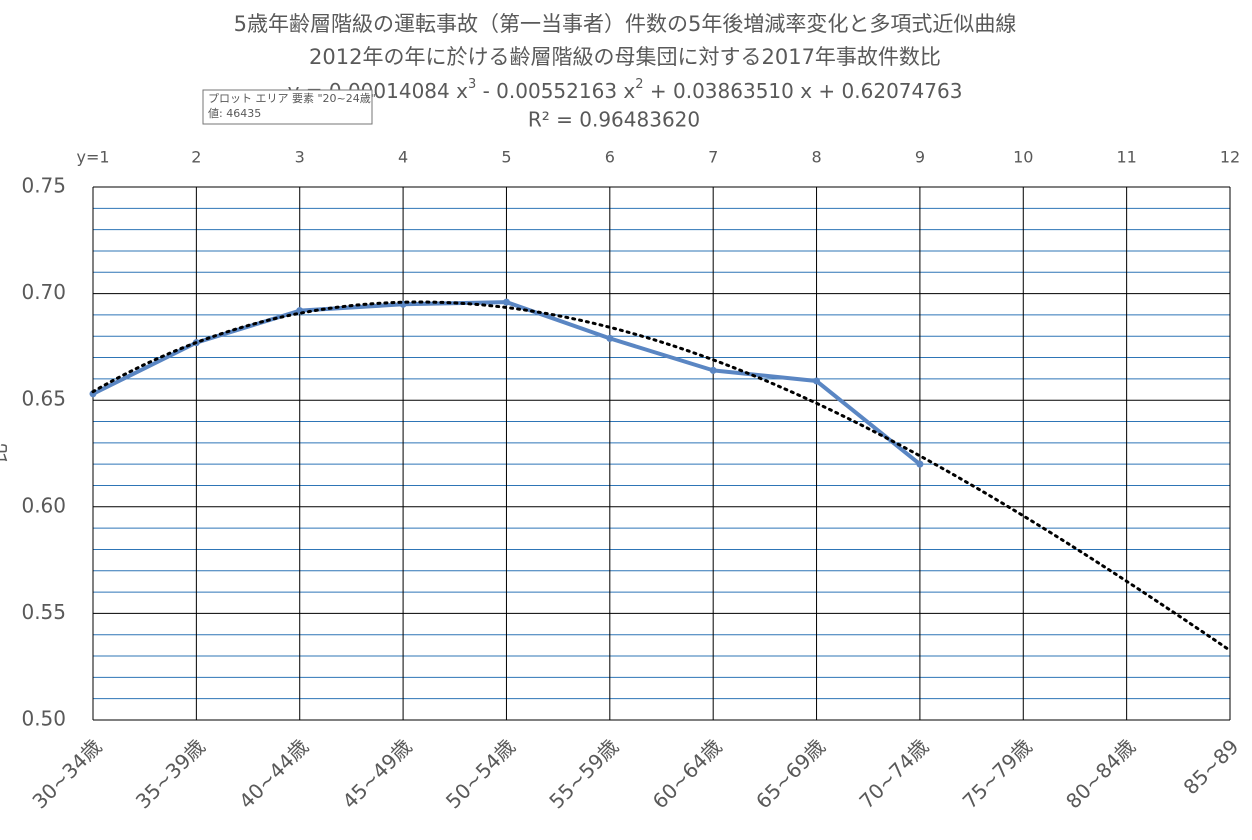  Describe the element at coordinates (506, 157) in the screenshot. I see `x2-tick-label: 5` at that location.